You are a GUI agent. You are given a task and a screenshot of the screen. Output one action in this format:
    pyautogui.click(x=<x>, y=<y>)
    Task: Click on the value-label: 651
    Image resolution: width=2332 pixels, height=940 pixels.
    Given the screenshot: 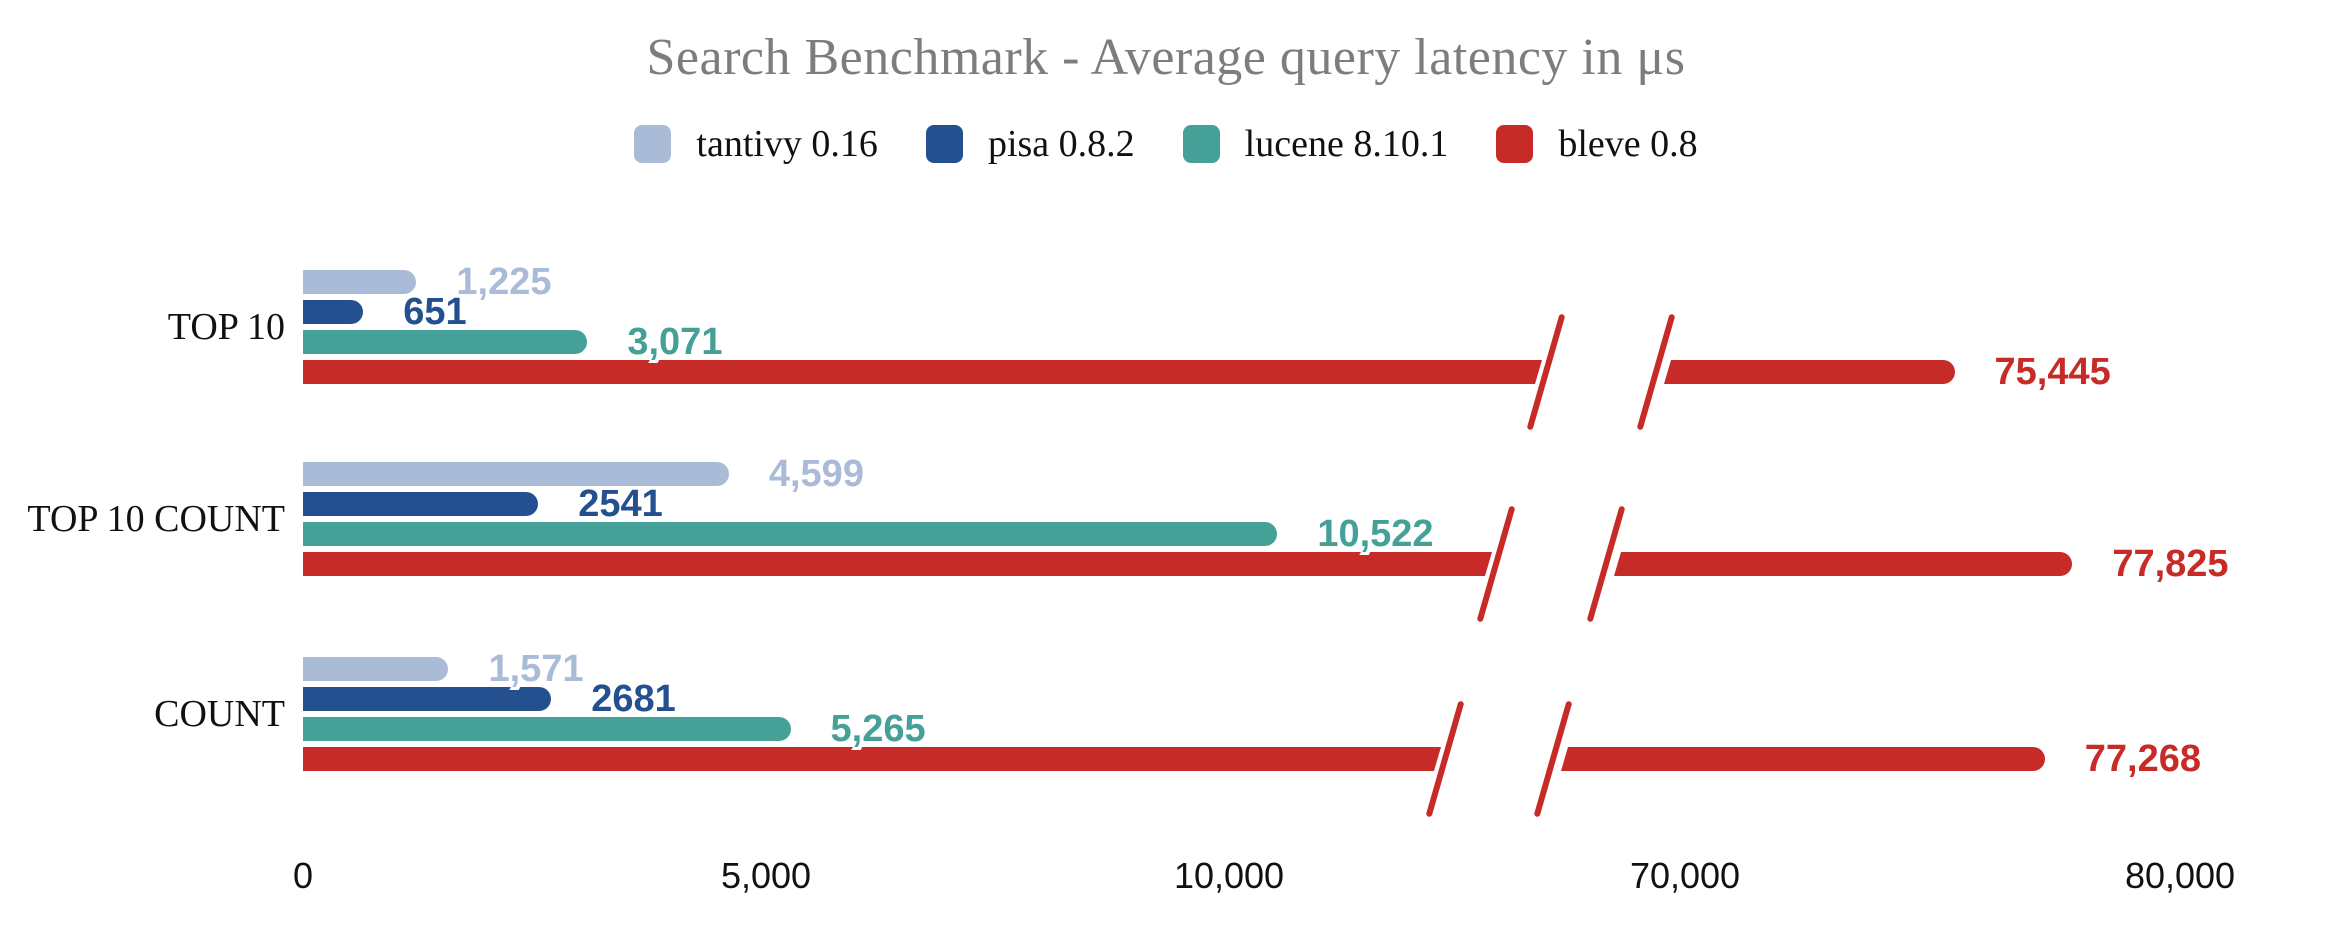 What is the action you would take?
    pyautogui.click(x=435, y=312)
    